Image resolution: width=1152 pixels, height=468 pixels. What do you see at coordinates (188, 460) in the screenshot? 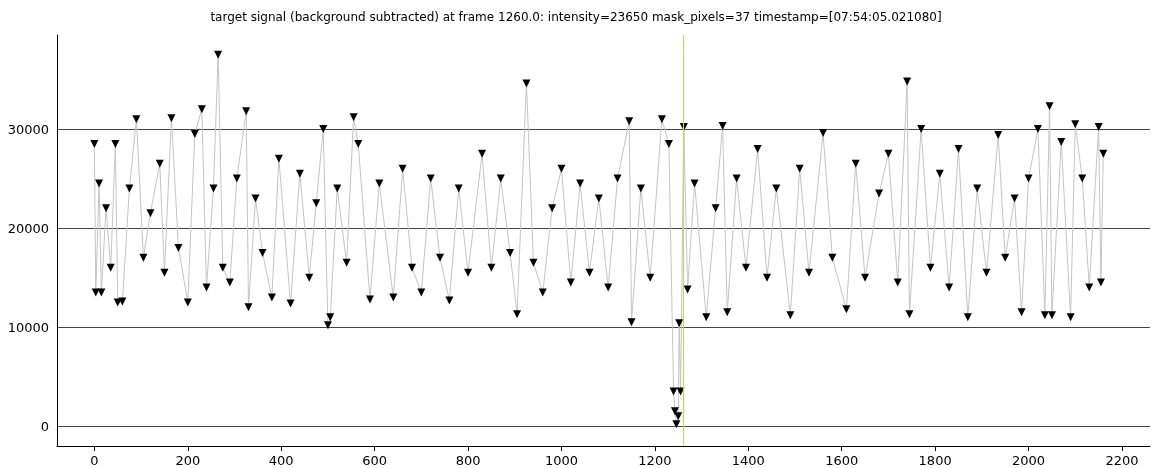
I see `x-tick-label: 200` at bounding box center [188, 460].